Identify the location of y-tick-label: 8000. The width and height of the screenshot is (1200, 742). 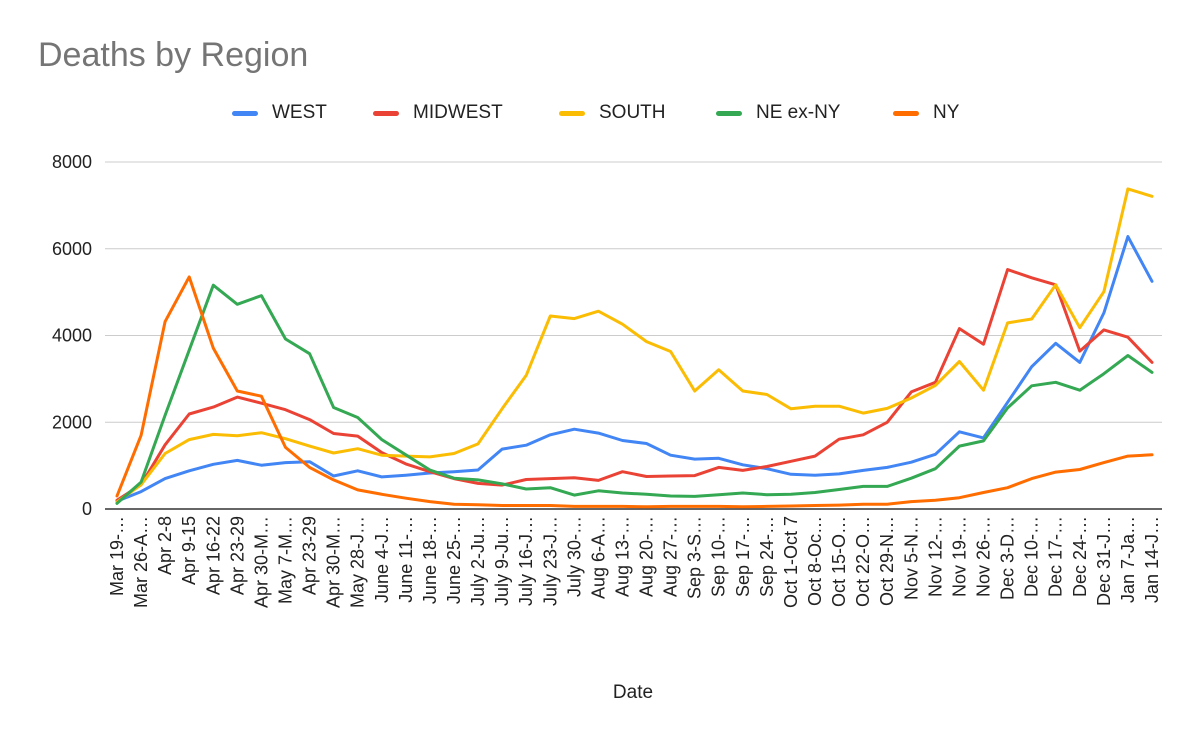
(72, 162).